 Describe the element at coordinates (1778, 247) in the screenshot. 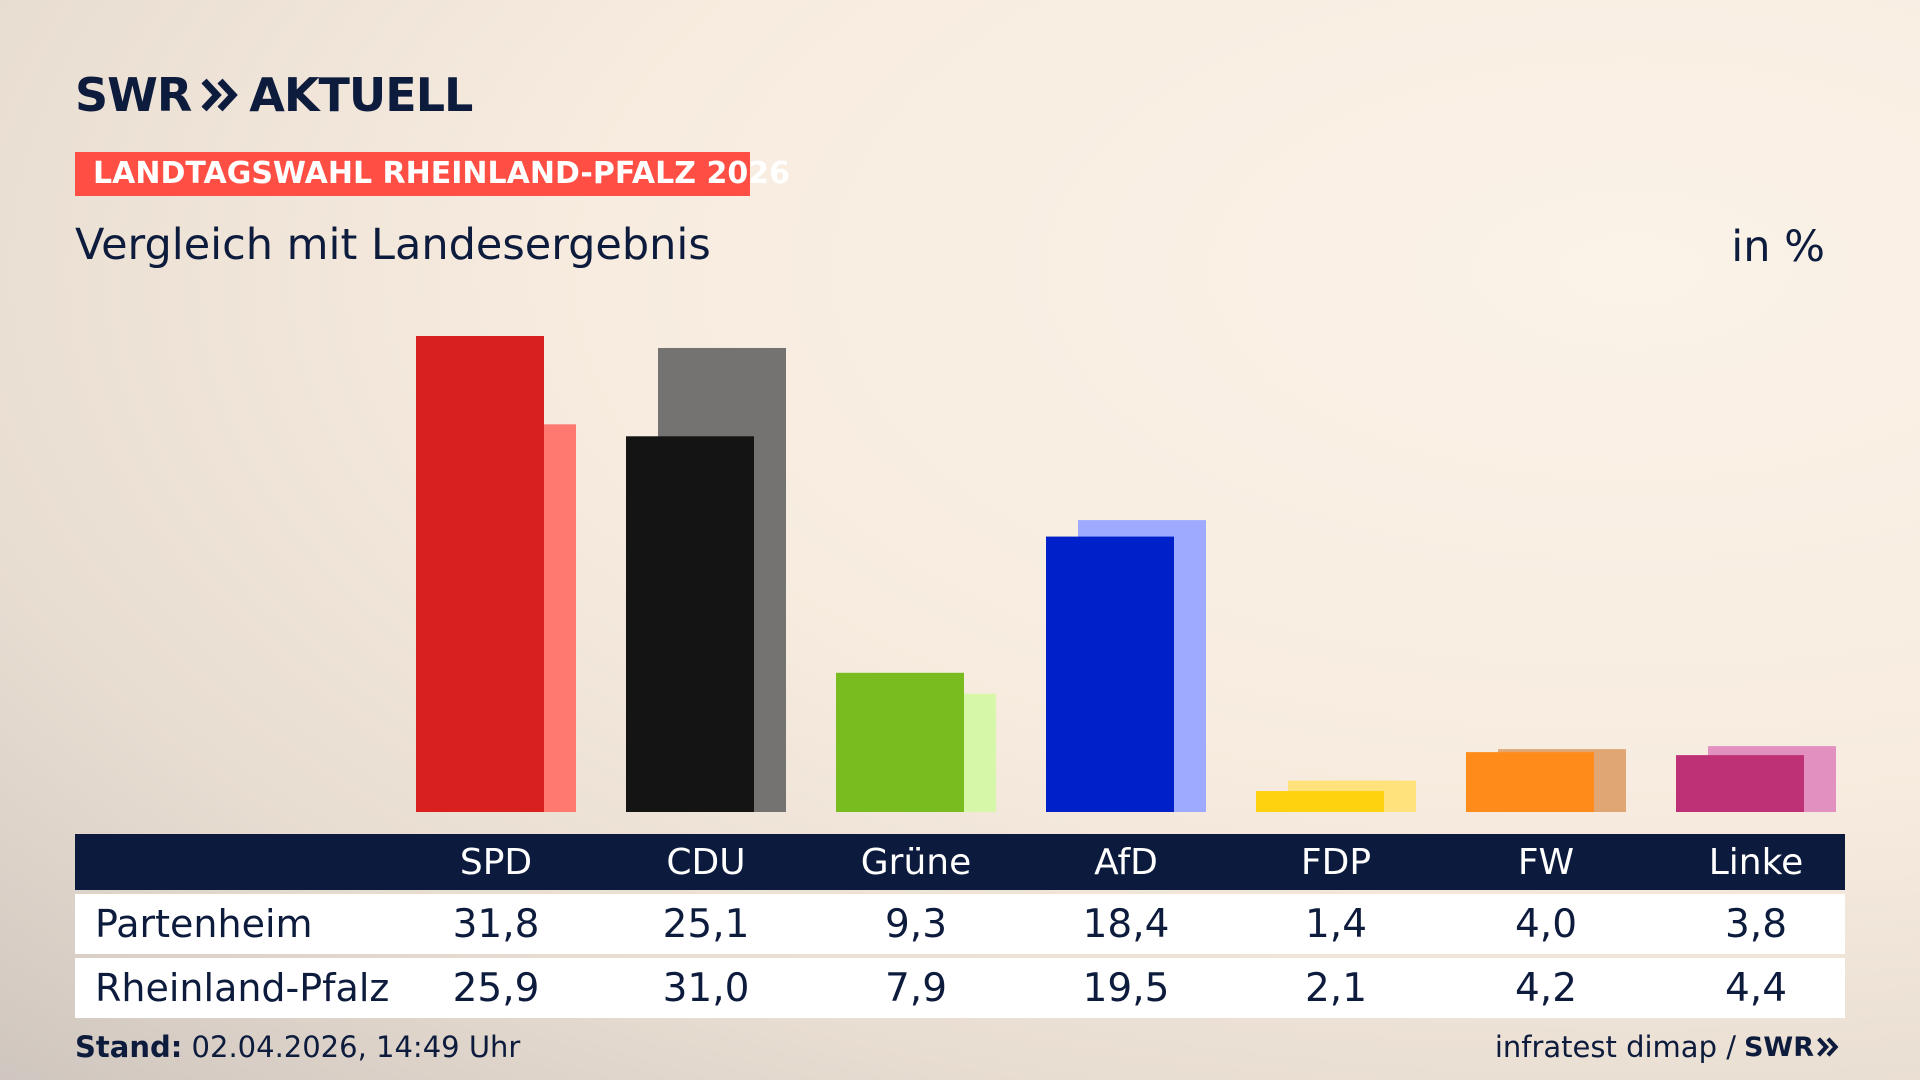

I see `unit-label: in %` at that location.